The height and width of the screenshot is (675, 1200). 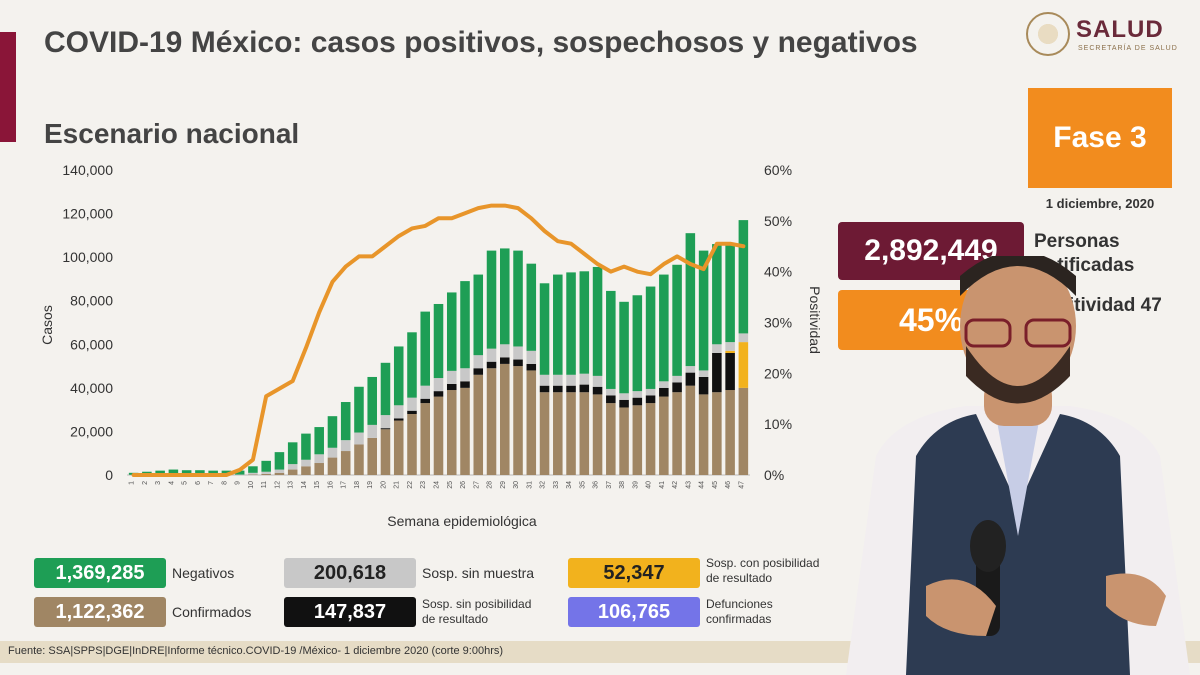 What do you see at coordinates (582, 485) in the screenshot?
I see `x-tick-label: 35` at bounding box center [582, 485].